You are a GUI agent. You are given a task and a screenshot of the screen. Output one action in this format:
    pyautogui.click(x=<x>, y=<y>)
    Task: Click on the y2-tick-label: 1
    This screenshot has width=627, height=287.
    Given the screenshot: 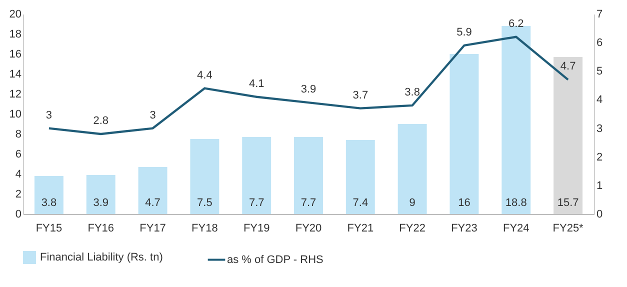 What is the action you would take?
    pyautogui.click(x=599, y=186)
    